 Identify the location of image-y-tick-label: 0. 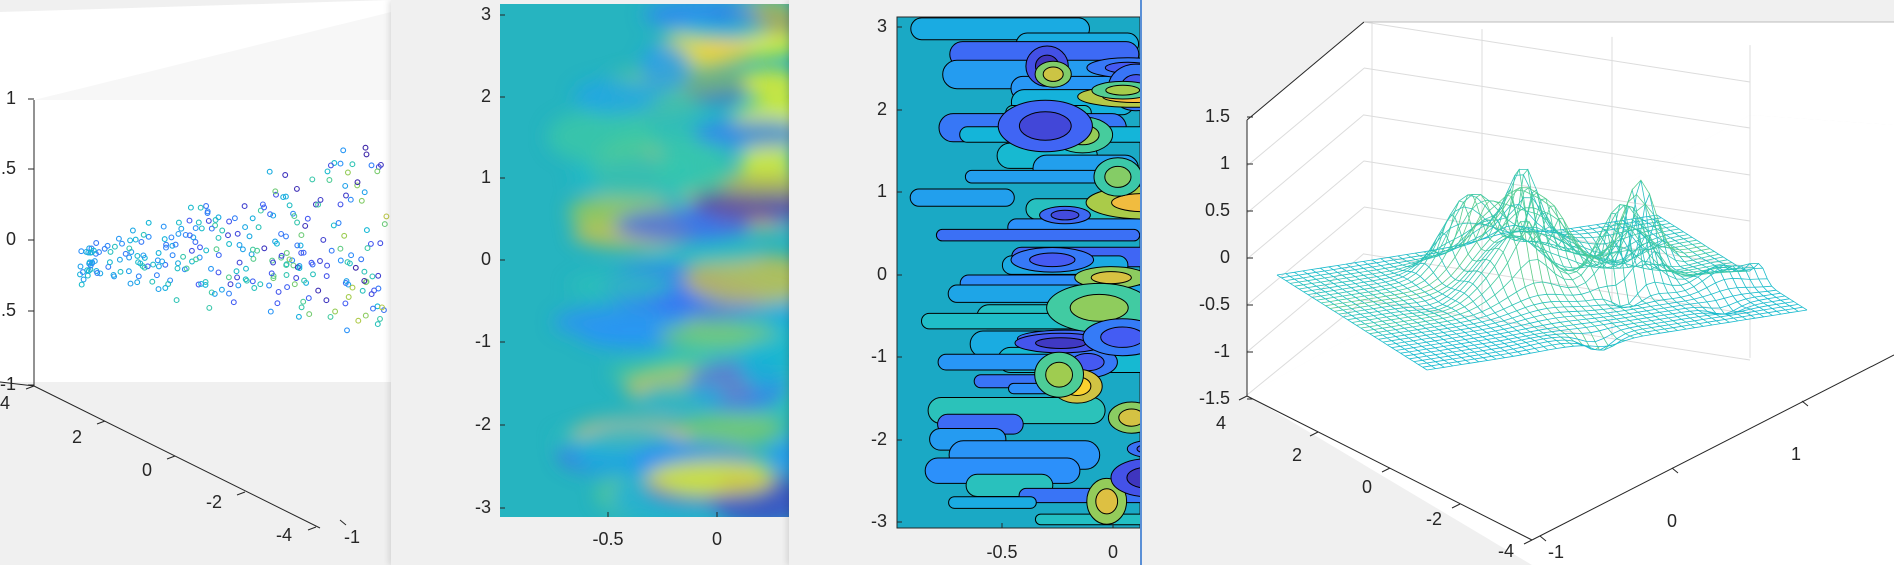
(486, 259).